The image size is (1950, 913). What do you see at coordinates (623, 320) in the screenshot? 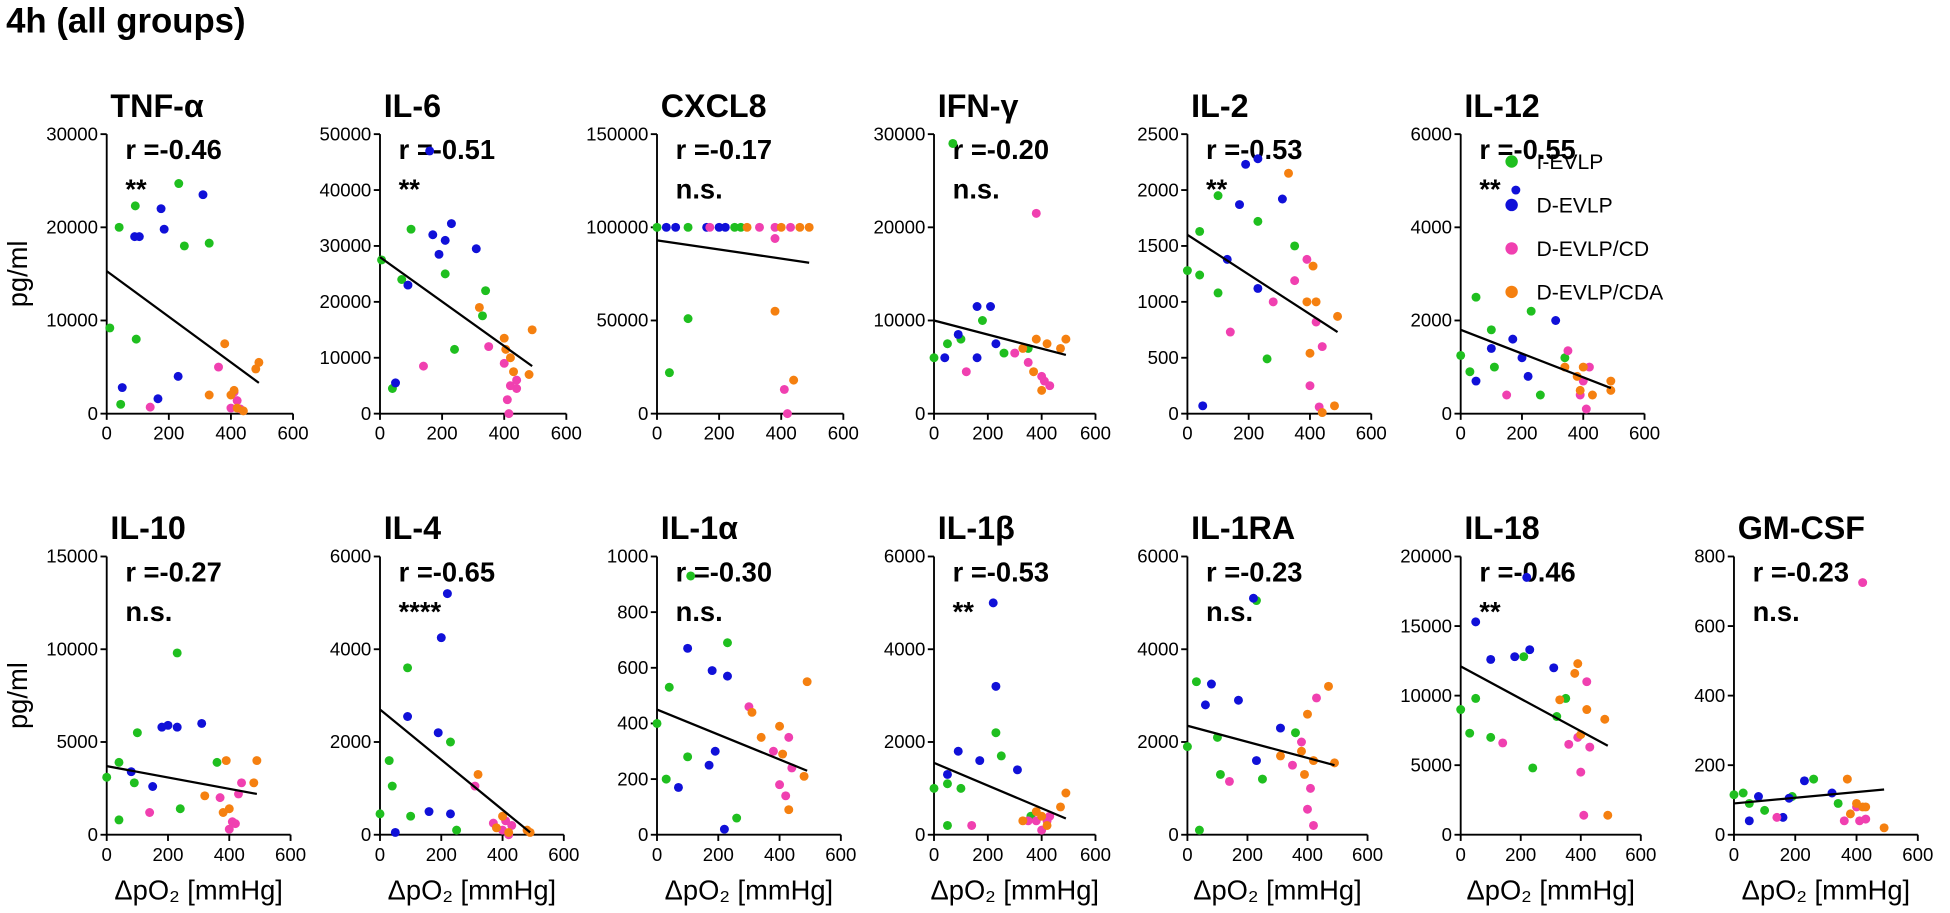
I see `y-tick-label: 50000` at bounding box center [623, 320].